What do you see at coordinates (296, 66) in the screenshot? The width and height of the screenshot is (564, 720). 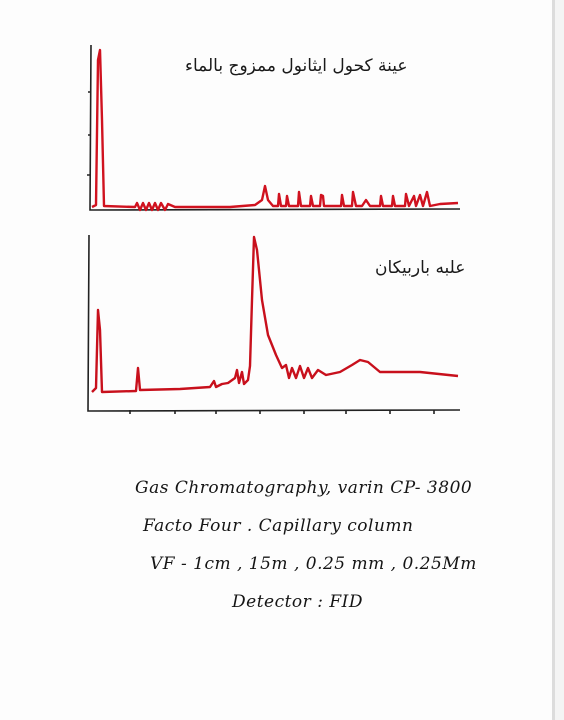 I see `panel-title: عينة كحول ايثانول ممزوج بالماء` at bounding box center [296, 66].